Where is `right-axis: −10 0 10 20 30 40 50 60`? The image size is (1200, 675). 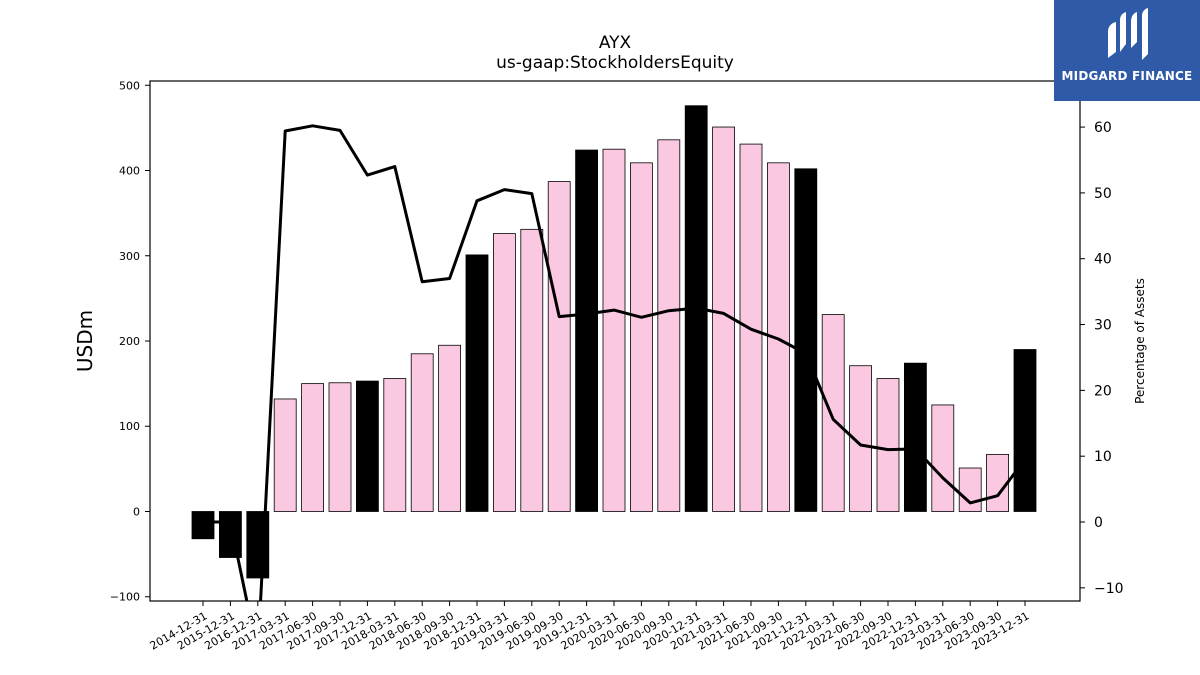 right-axis: −10 0 10 20 30 40 50 60 is located at coordinates (1102, 358).